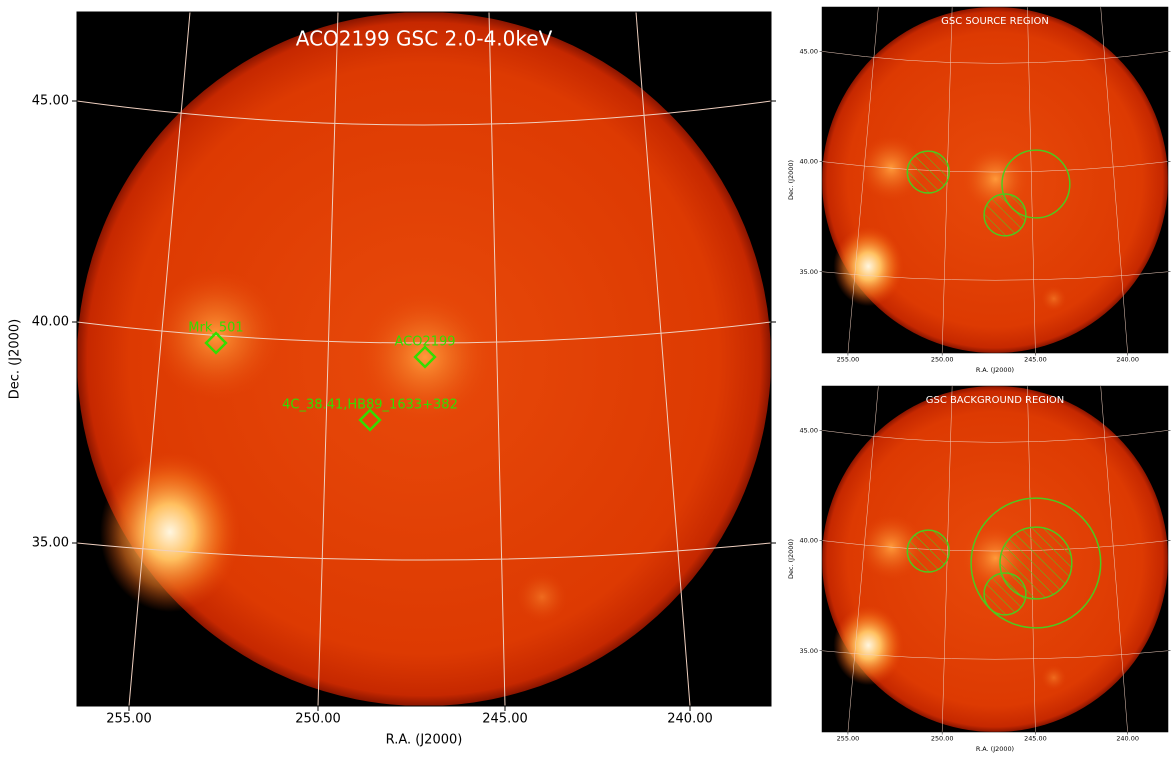 This screenshot has height=758, width=1175. I want to click on plot-title: ACO2199 GSC 2.0-4.0keV, so click(424, 39).